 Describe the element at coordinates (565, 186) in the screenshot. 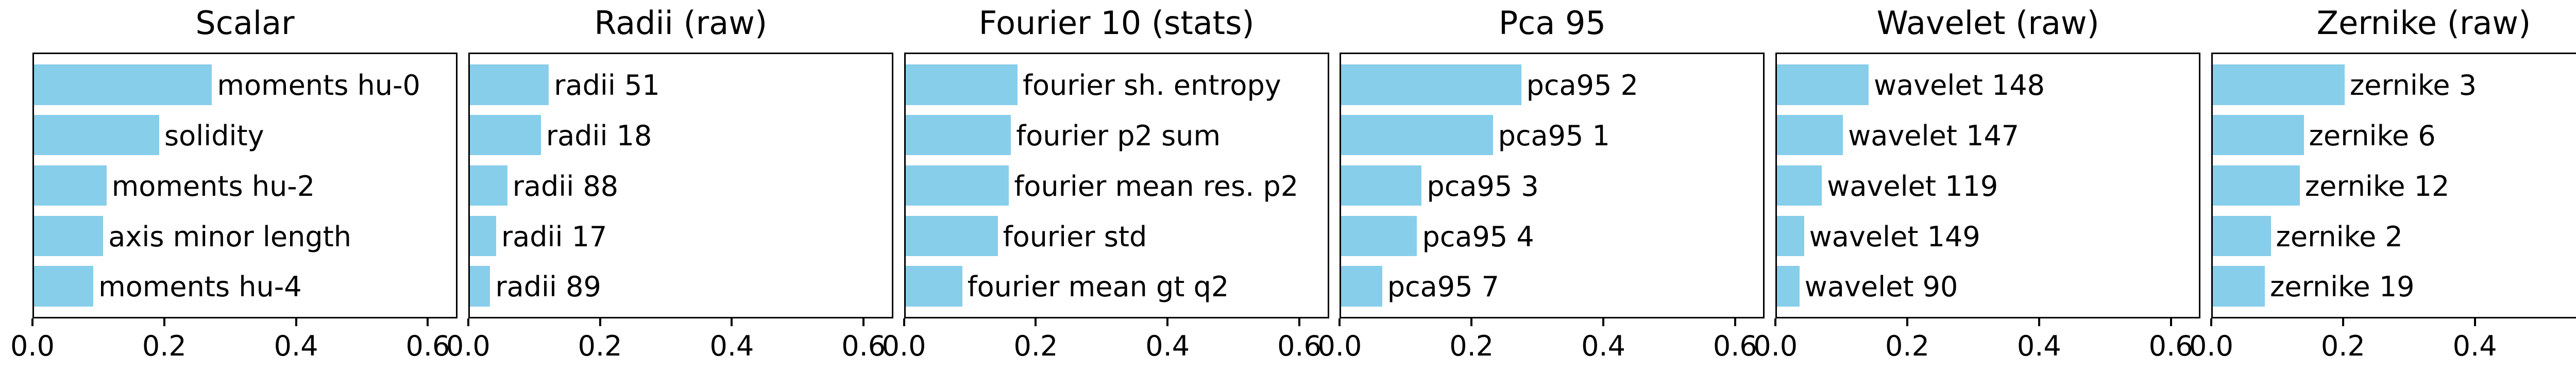

I see `bar-label: radii 88` at that location.